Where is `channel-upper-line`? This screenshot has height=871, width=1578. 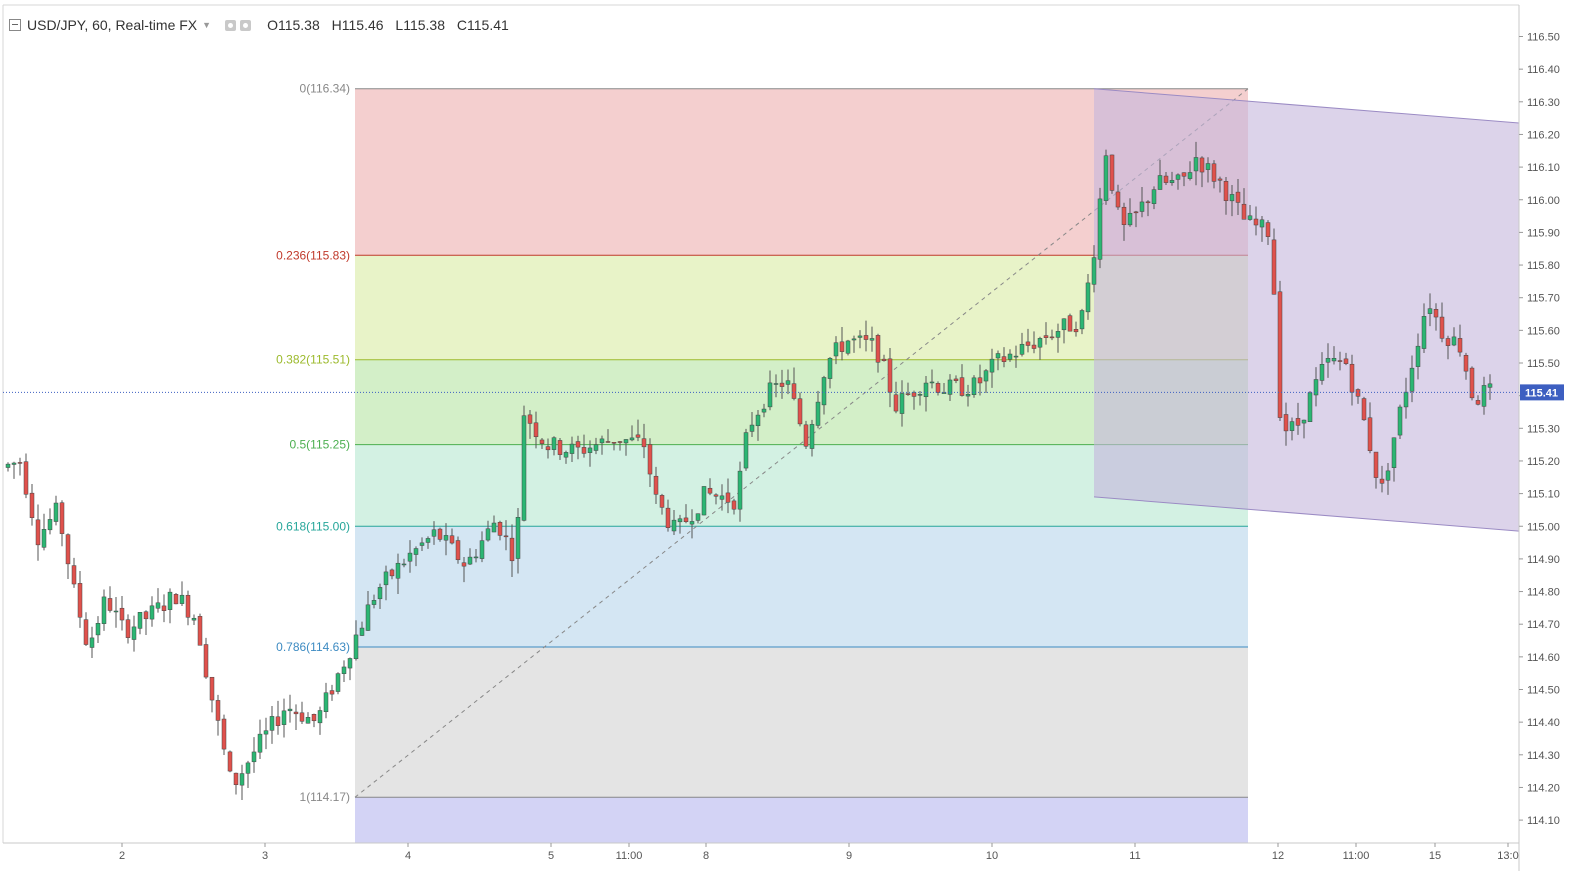
channel-upper-line is located at coordinates (1306, 106).